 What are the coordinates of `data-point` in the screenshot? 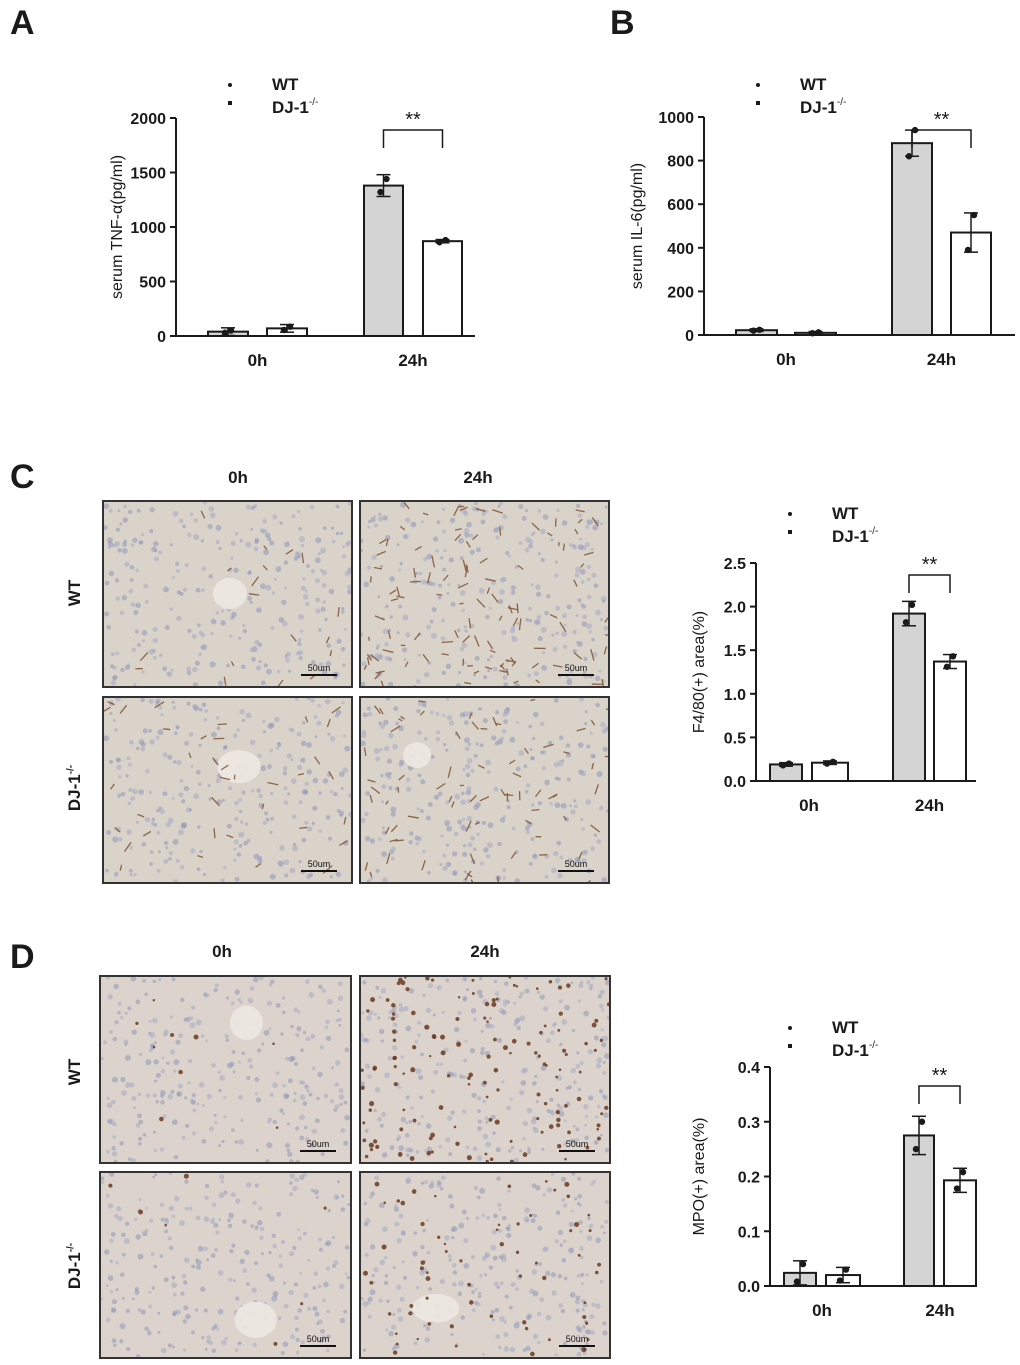 It's located at (225, 332).